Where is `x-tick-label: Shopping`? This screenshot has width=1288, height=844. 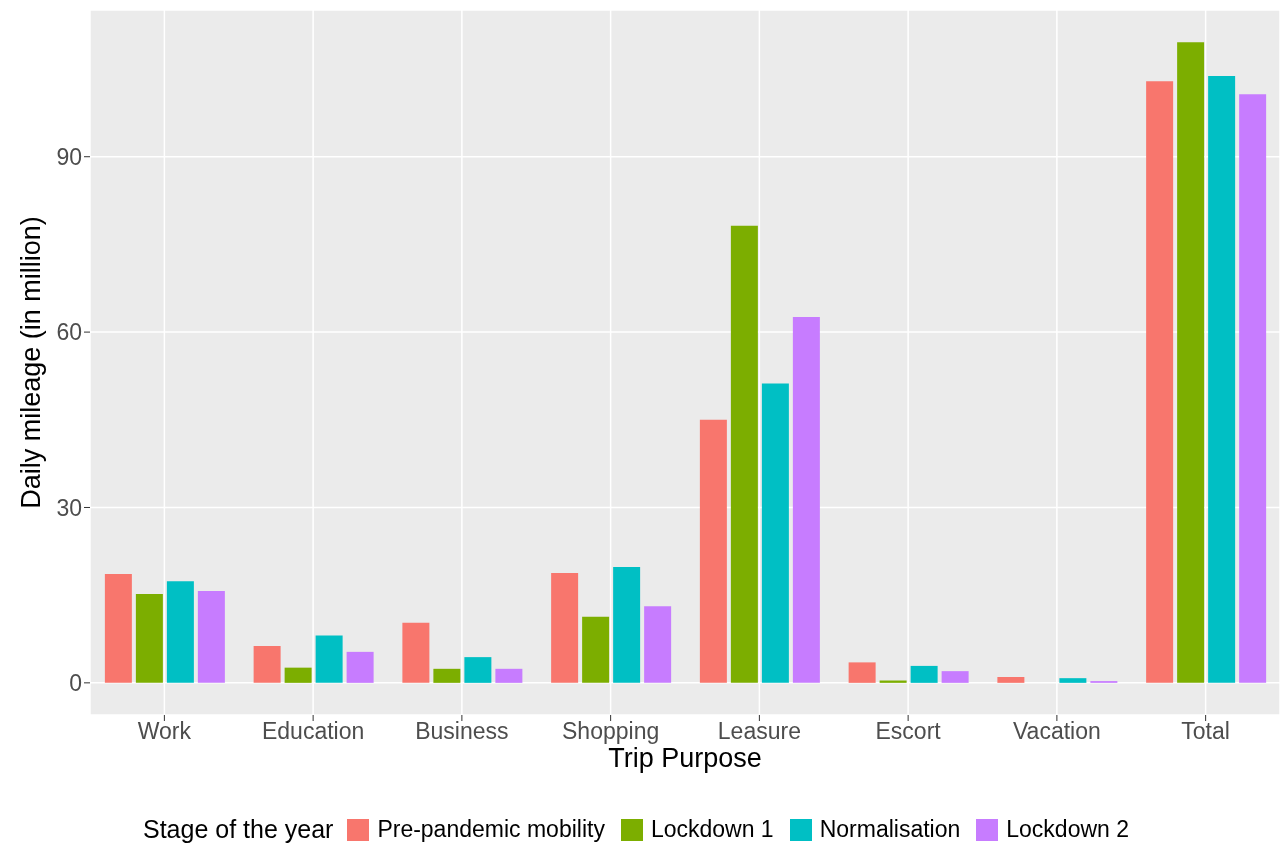 x-tick-label: Shopping is located at coordinates (611, 731).